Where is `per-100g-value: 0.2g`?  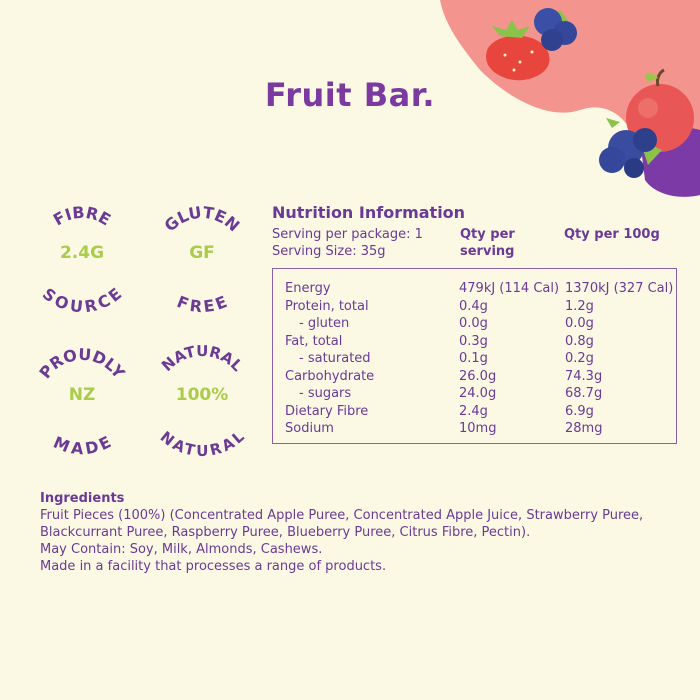
per-100g-value: 0.2g is located at coordinates (579, 358).